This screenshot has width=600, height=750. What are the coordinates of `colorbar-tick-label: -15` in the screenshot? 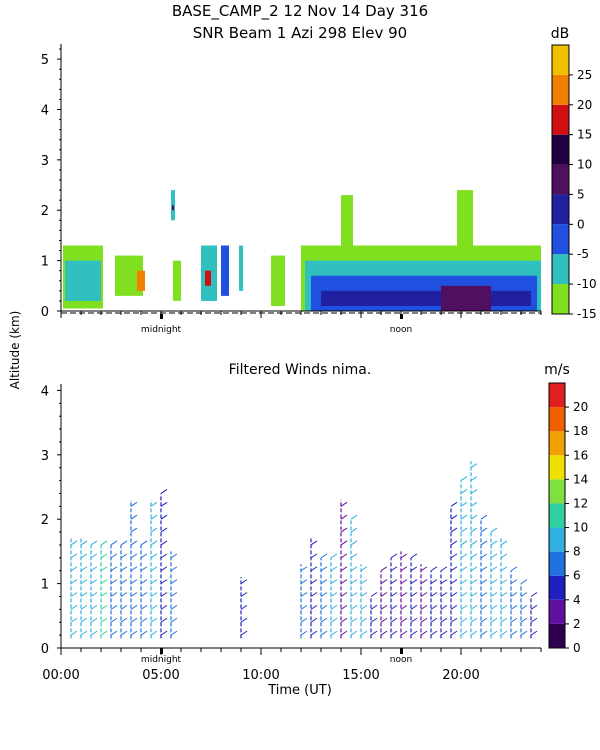 It's located at (587, 314).